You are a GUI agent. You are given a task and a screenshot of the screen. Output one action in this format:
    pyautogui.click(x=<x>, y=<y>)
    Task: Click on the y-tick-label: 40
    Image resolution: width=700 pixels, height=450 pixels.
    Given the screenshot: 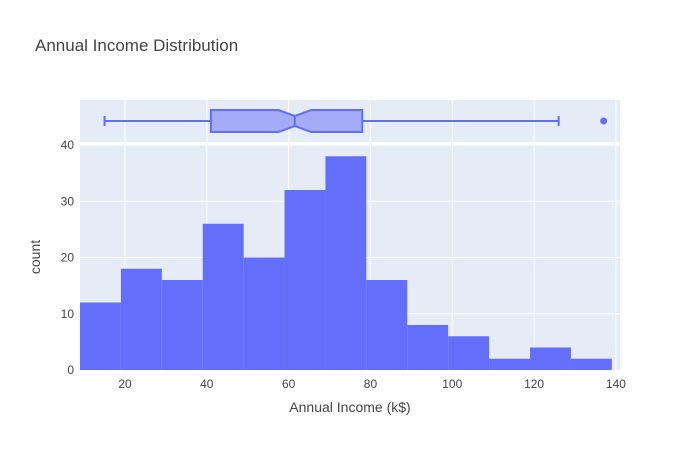 What is the action you would take?
    pyautogui.click(x=68, y=145)
    